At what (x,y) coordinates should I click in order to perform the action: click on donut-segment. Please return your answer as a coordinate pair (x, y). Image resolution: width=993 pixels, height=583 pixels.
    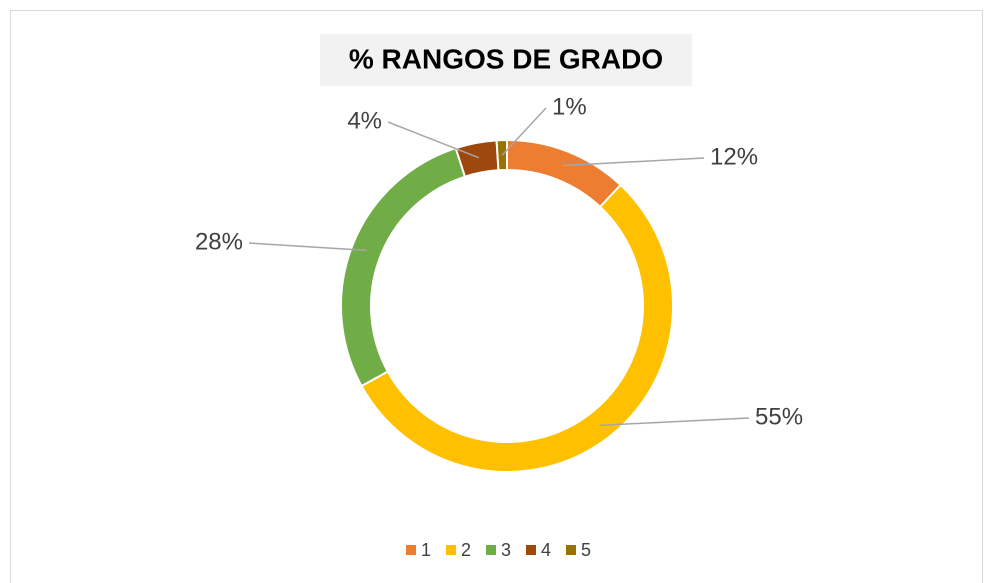
    Looking at the image, I should click on (501, 155).